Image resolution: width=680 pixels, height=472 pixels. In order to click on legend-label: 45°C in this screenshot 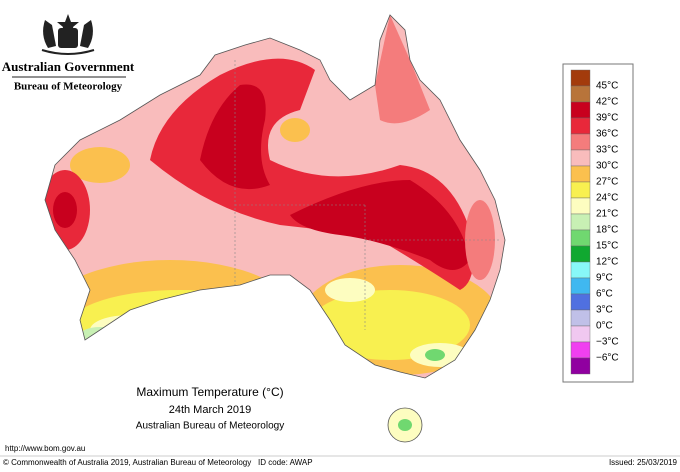, I will do `click(607, 86)`.